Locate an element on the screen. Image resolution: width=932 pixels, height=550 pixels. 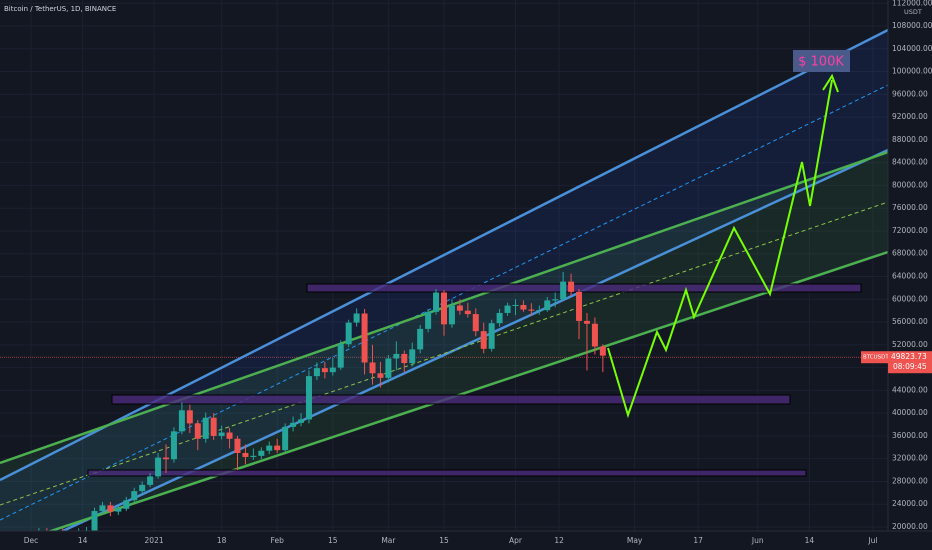
projection-path is located at coordinates (720, 249).